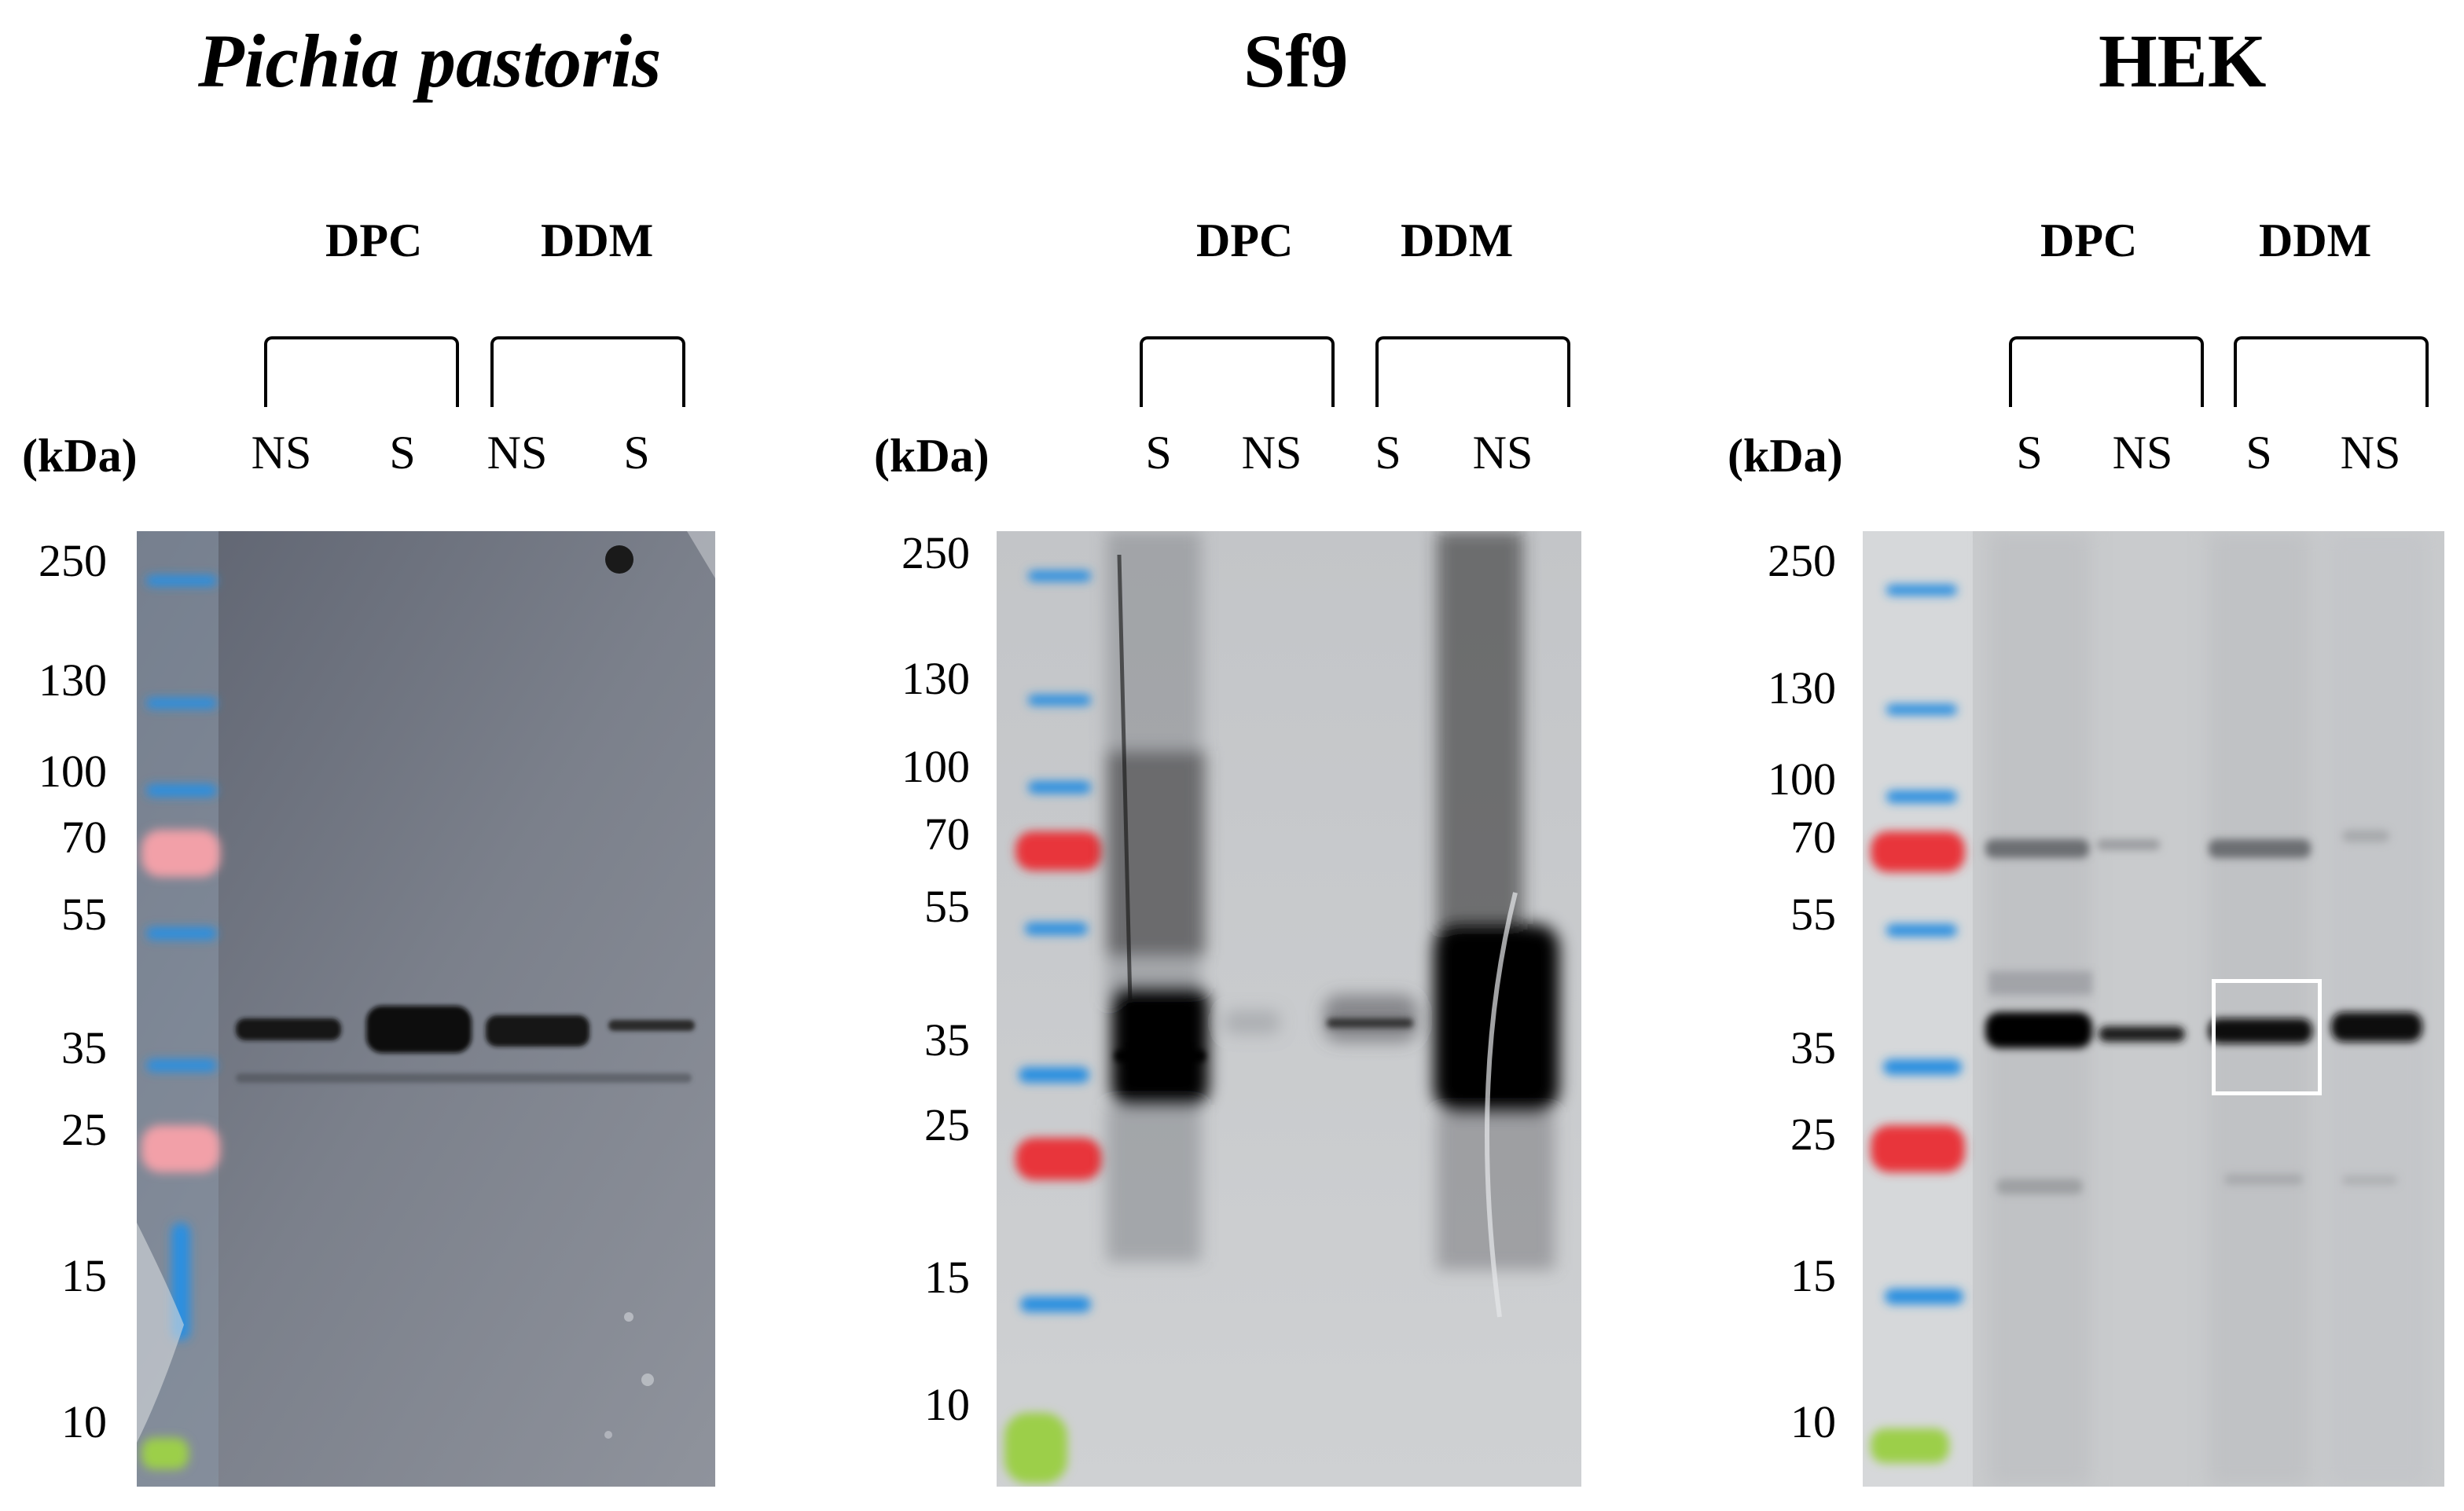 The height and width of the screenshot is (1511, 2464). I want to click on panel-title: Pichia pastoris, so click(430, 61).